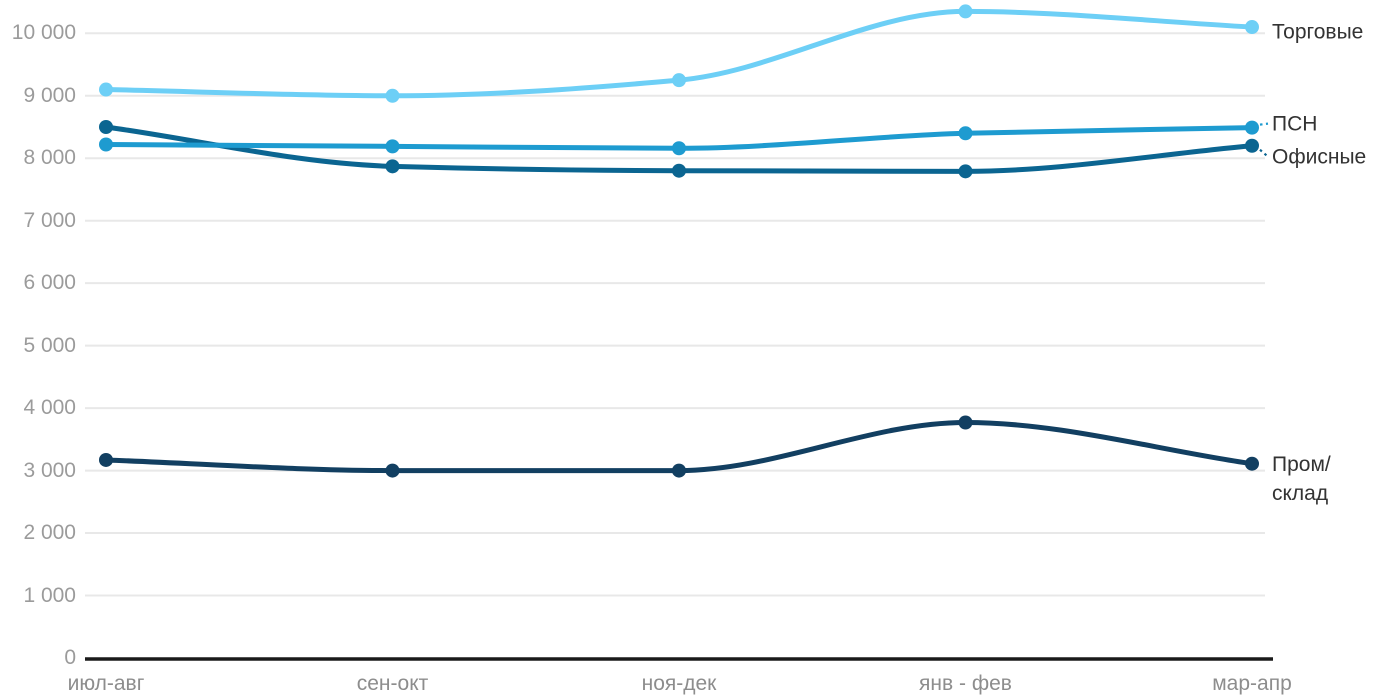 This screenshot has height=700, width=1400. What do you see at coordinates (49, 345) in the screenshot?
I see `y-axis-tick-label-5000: 5 000` at bounding box center [49, 345].